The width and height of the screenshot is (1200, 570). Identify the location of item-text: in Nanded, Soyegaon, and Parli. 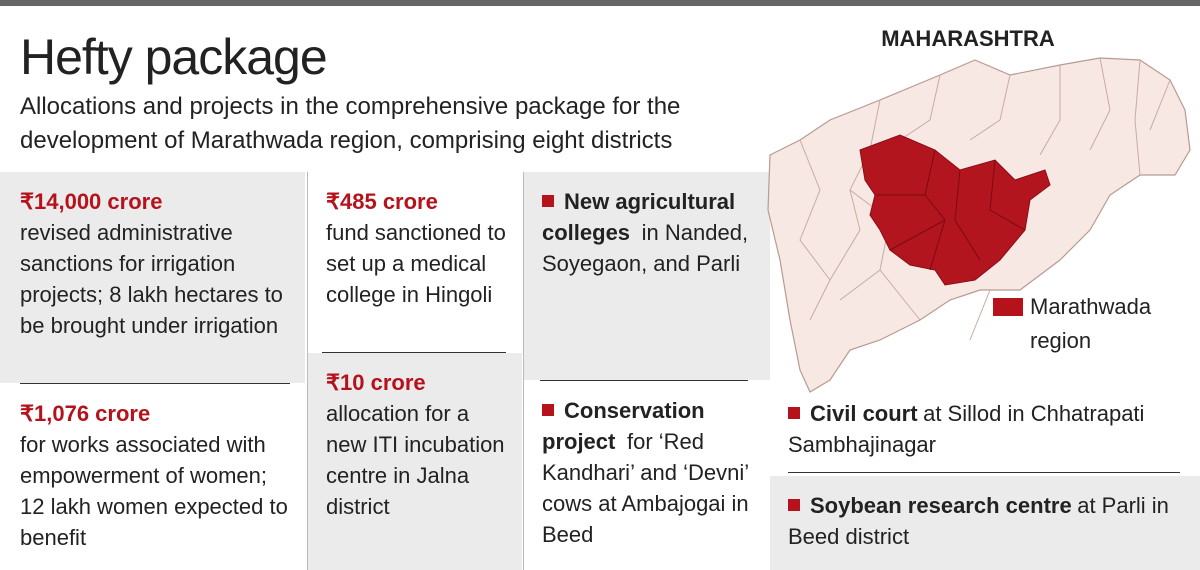
(645, 248).